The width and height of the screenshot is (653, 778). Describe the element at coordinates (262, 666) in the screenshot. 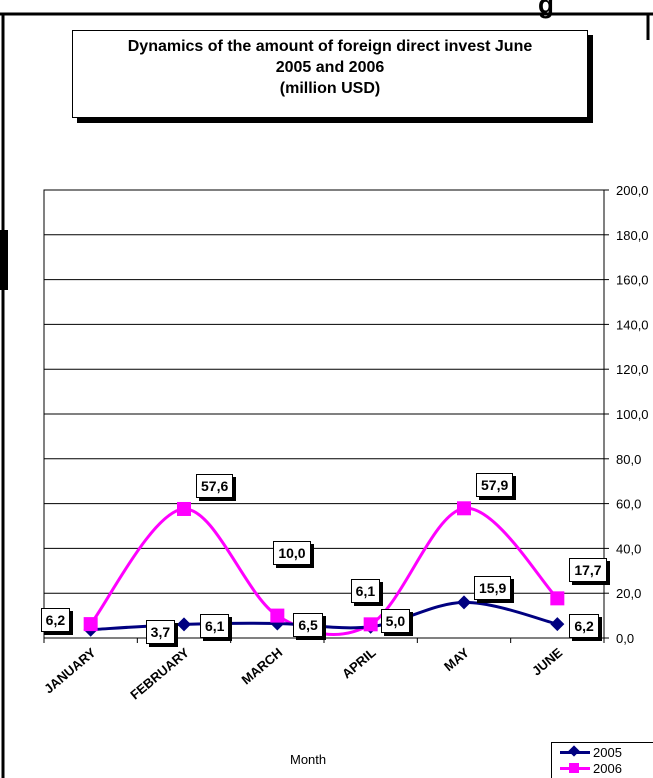

I see `x-tick-label: MARCH` at that location.